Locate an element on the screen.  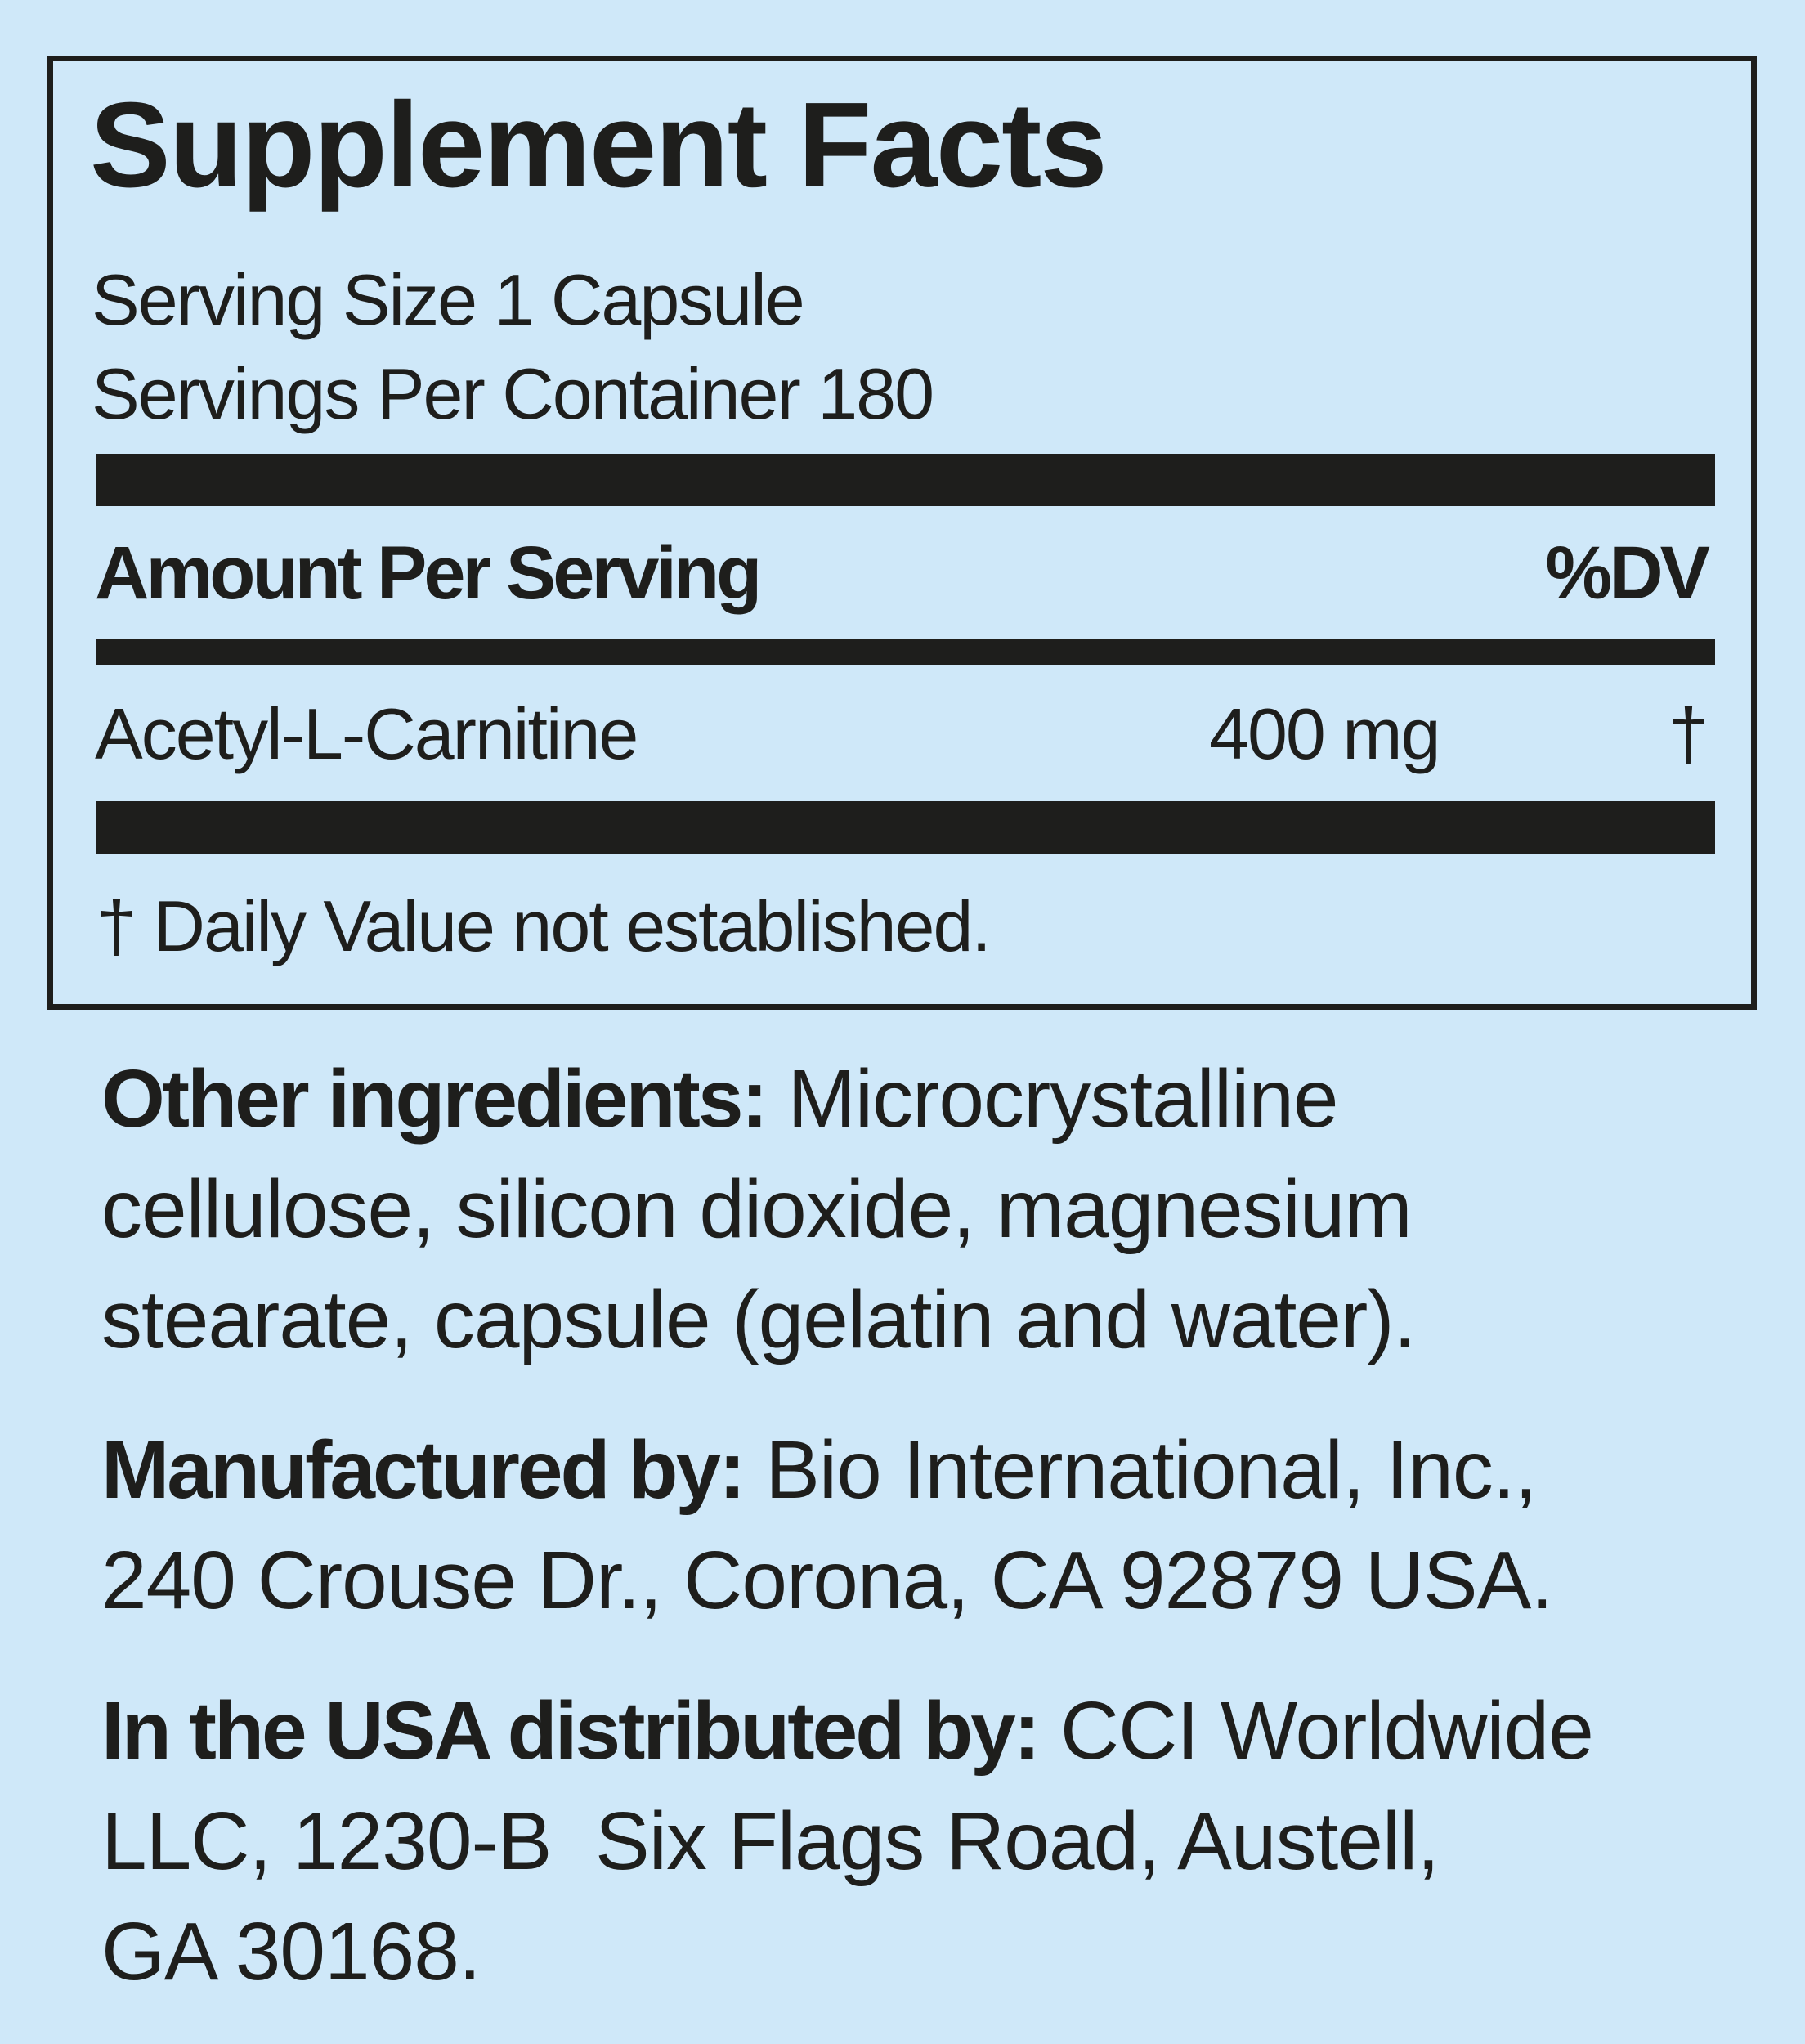
panel-title: Supplement Facts is located at coordinates (599, 145).